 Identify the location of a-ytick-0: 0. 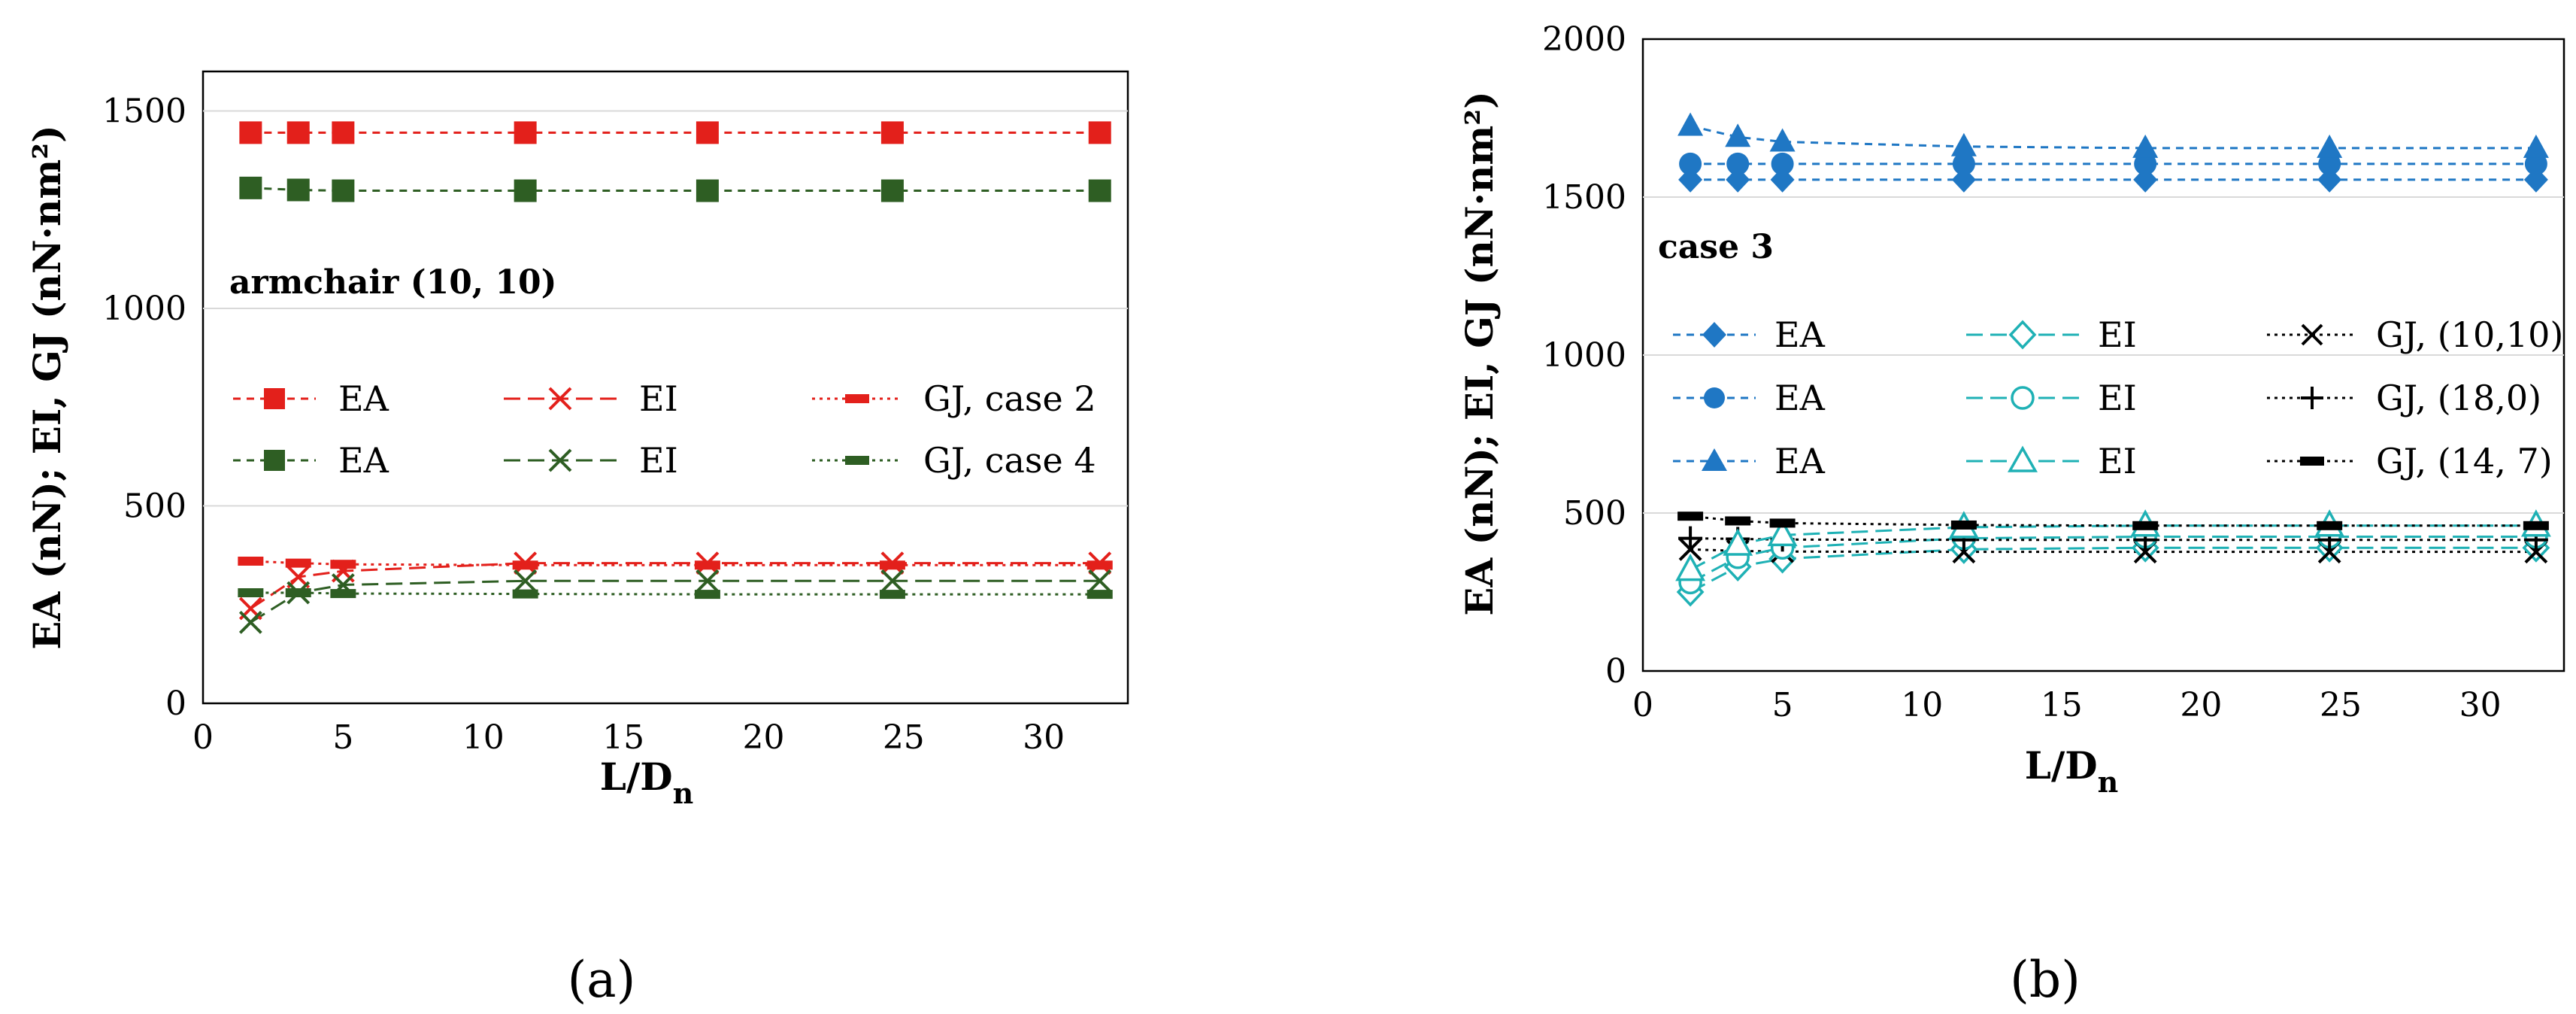
(175, 704).